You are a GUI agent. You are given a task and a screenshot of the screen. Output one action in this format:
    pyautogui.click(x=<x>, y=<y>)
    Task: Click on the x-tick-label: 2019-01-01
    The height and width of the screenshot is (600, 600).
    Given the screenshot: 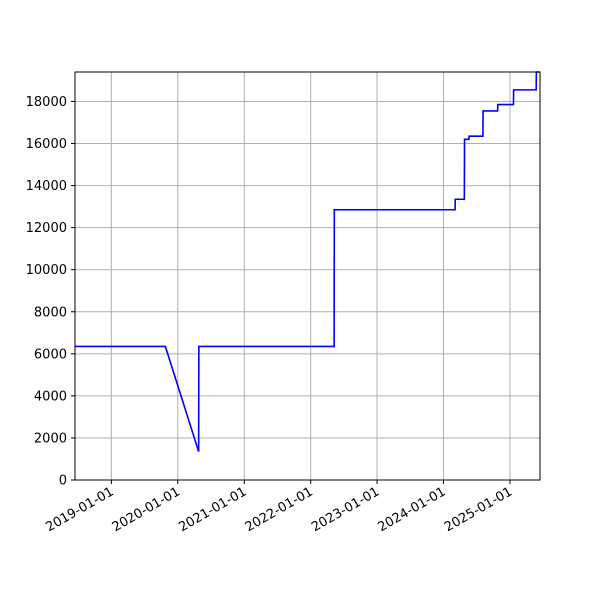 What is the action you would take?
    pyautogui.click(x=79, y=509)
    